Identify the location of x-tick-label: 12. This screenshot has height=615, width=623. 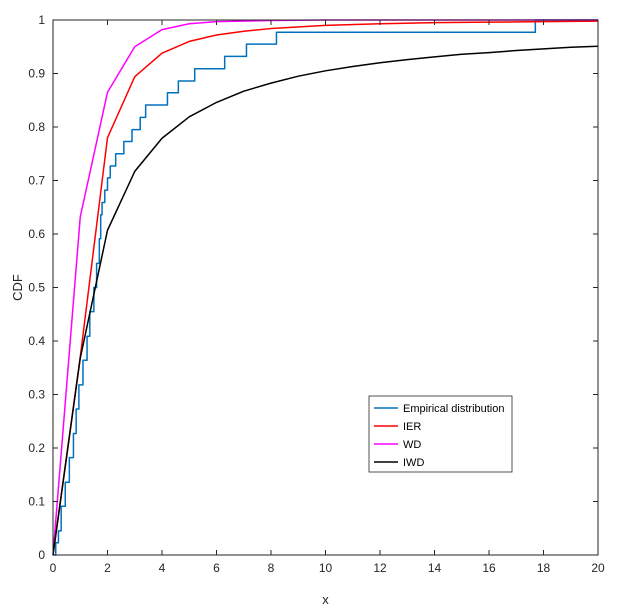
(380, 568).